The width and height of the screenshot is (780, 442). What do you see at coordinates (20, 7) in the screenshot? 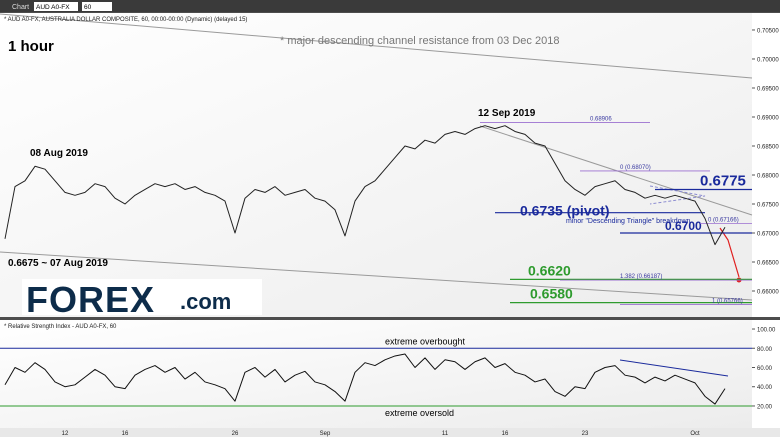
I see `toolbar-title: Chart` at bounding box center [20, 7].